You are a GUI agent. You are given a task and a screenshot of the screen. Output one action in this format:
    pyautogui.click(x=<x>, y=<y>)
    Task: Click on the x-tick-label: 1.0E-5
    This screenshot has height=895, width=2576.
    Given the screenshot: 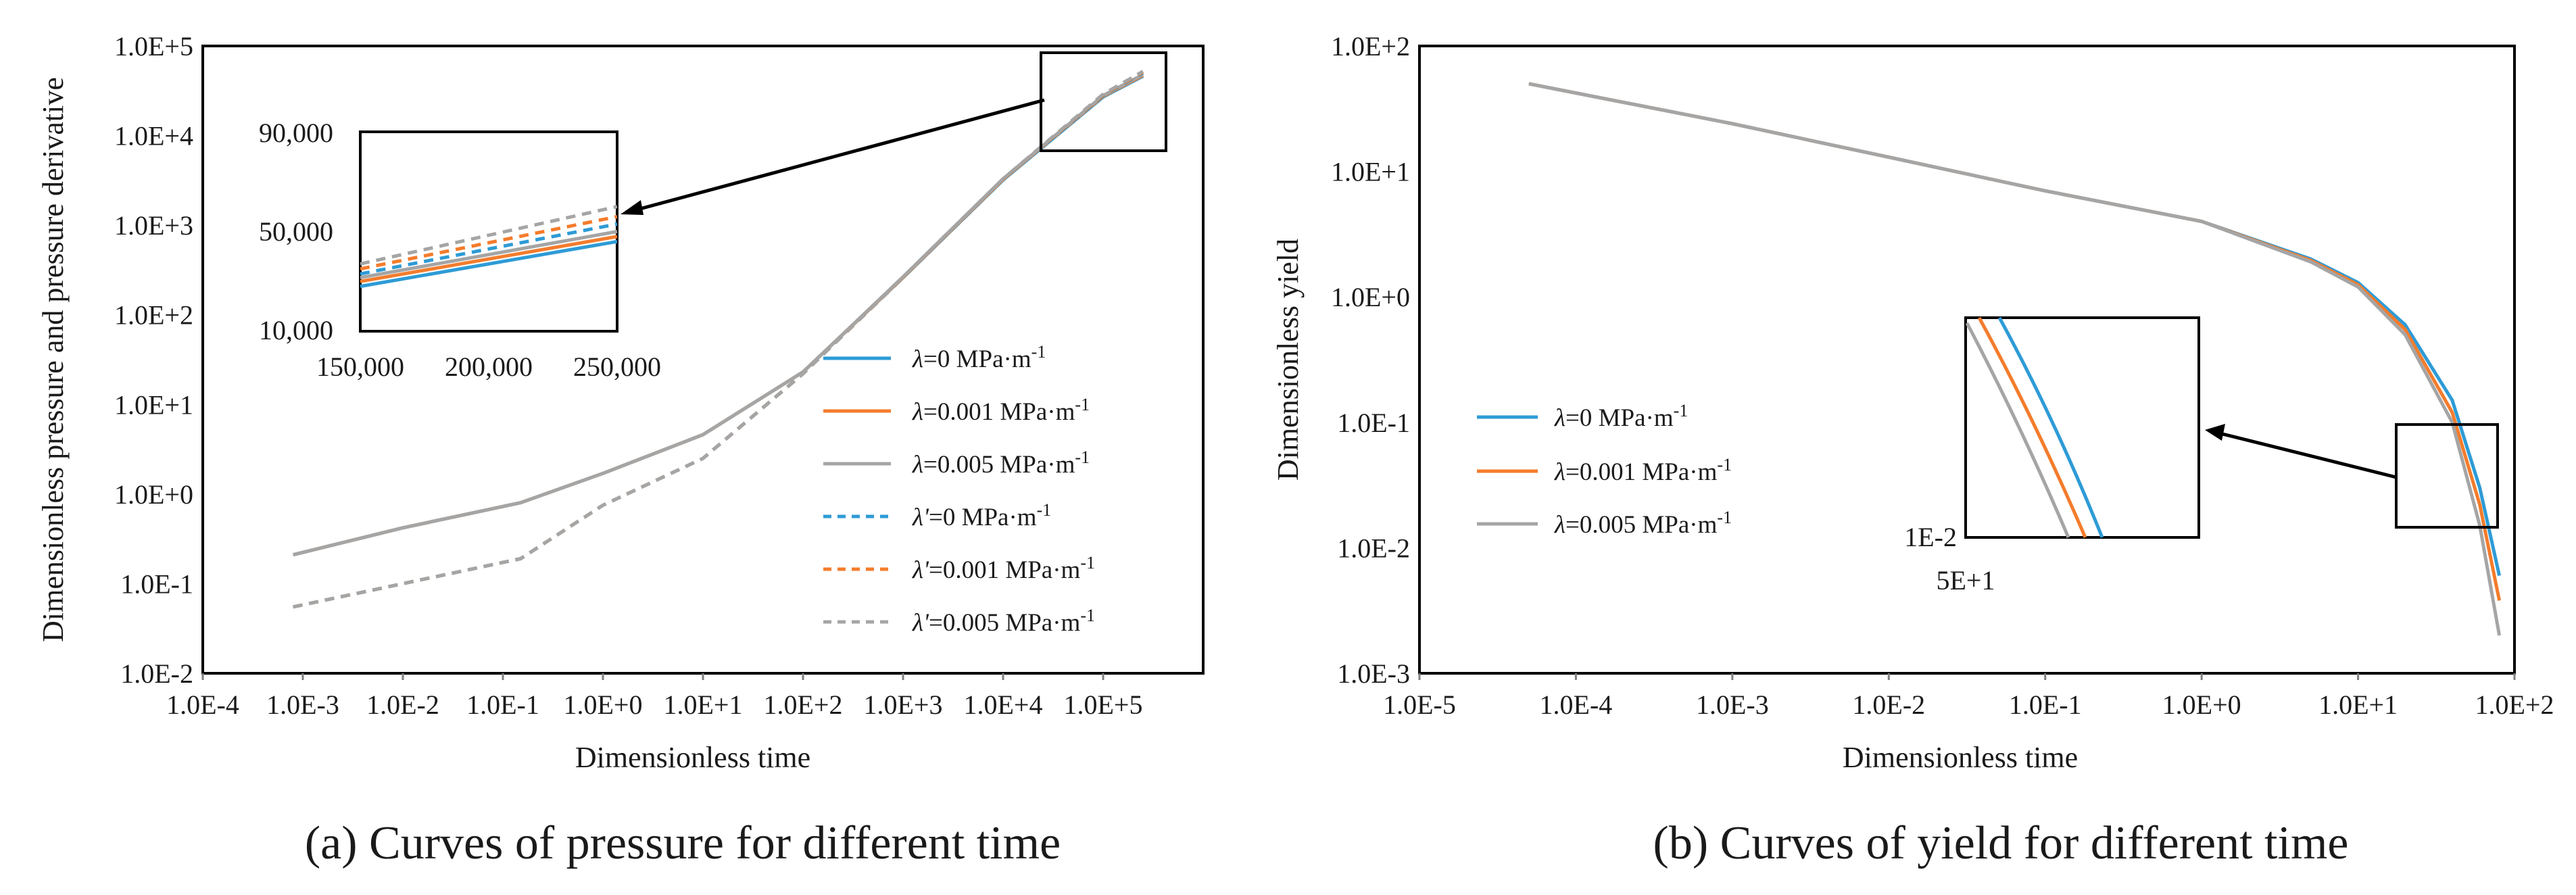 What is the action you would take?
    pyautogui.click(x=1419, y=705)
    